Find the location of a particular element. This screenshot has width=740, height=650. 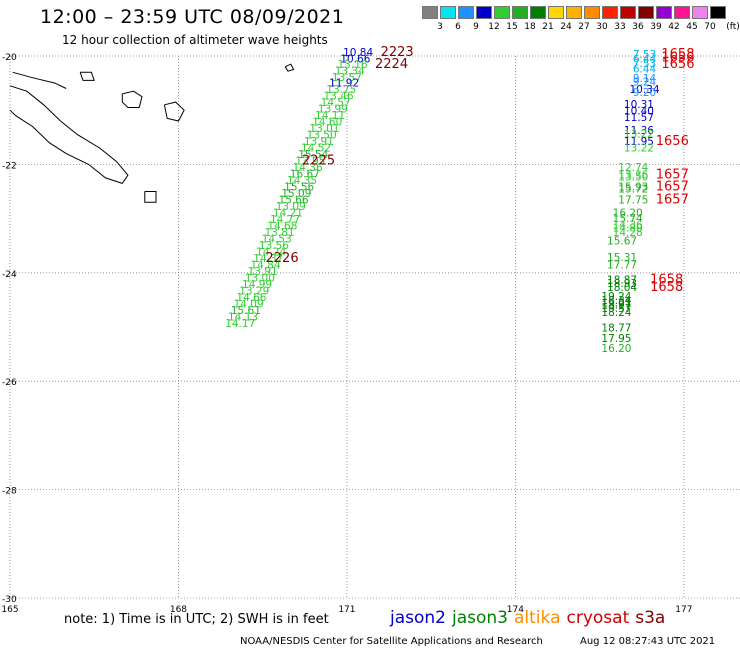

pass-time-label: 2223 is located at coordinates (397, 52).